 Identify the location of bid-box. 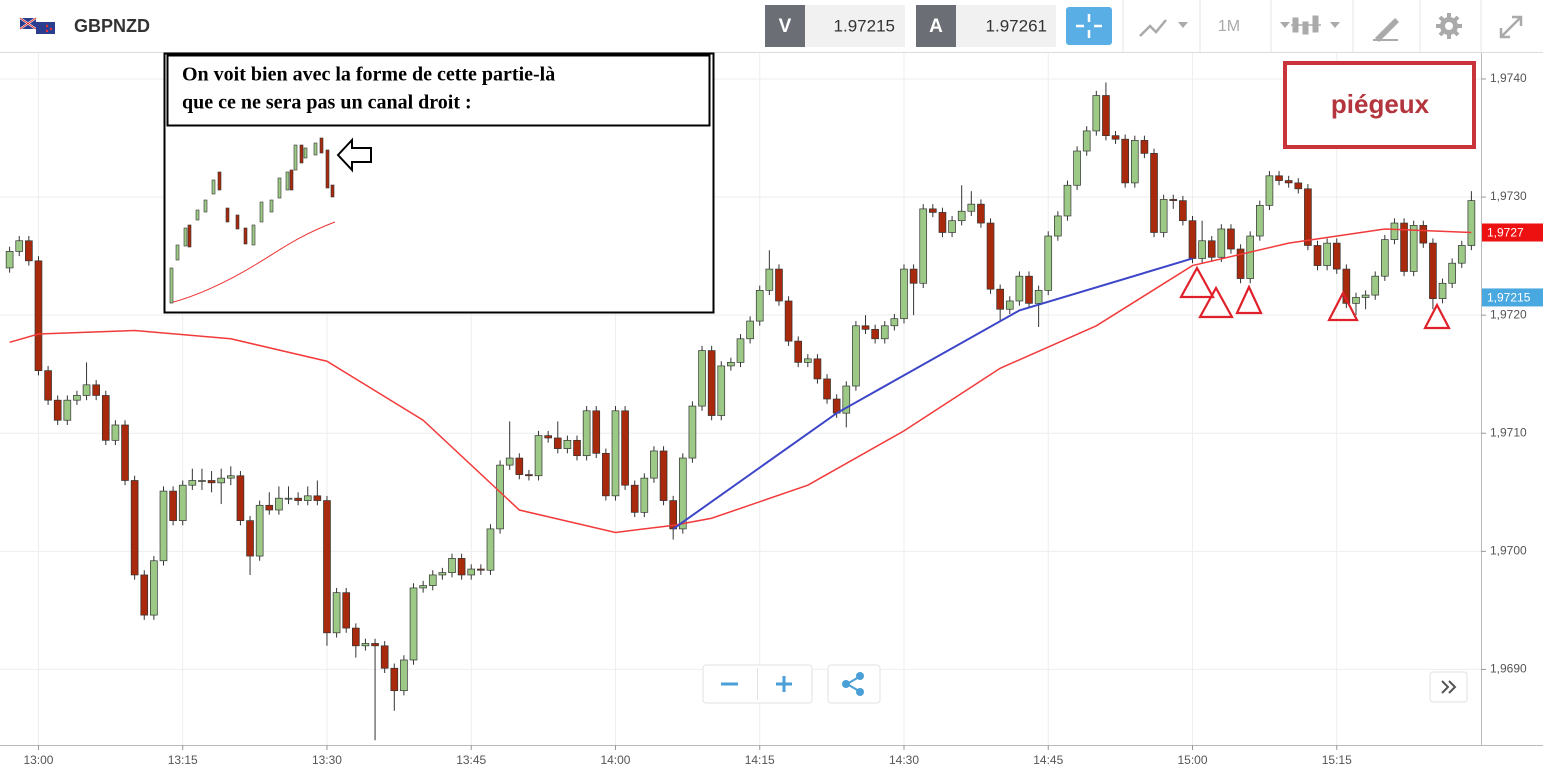
(855, 26).